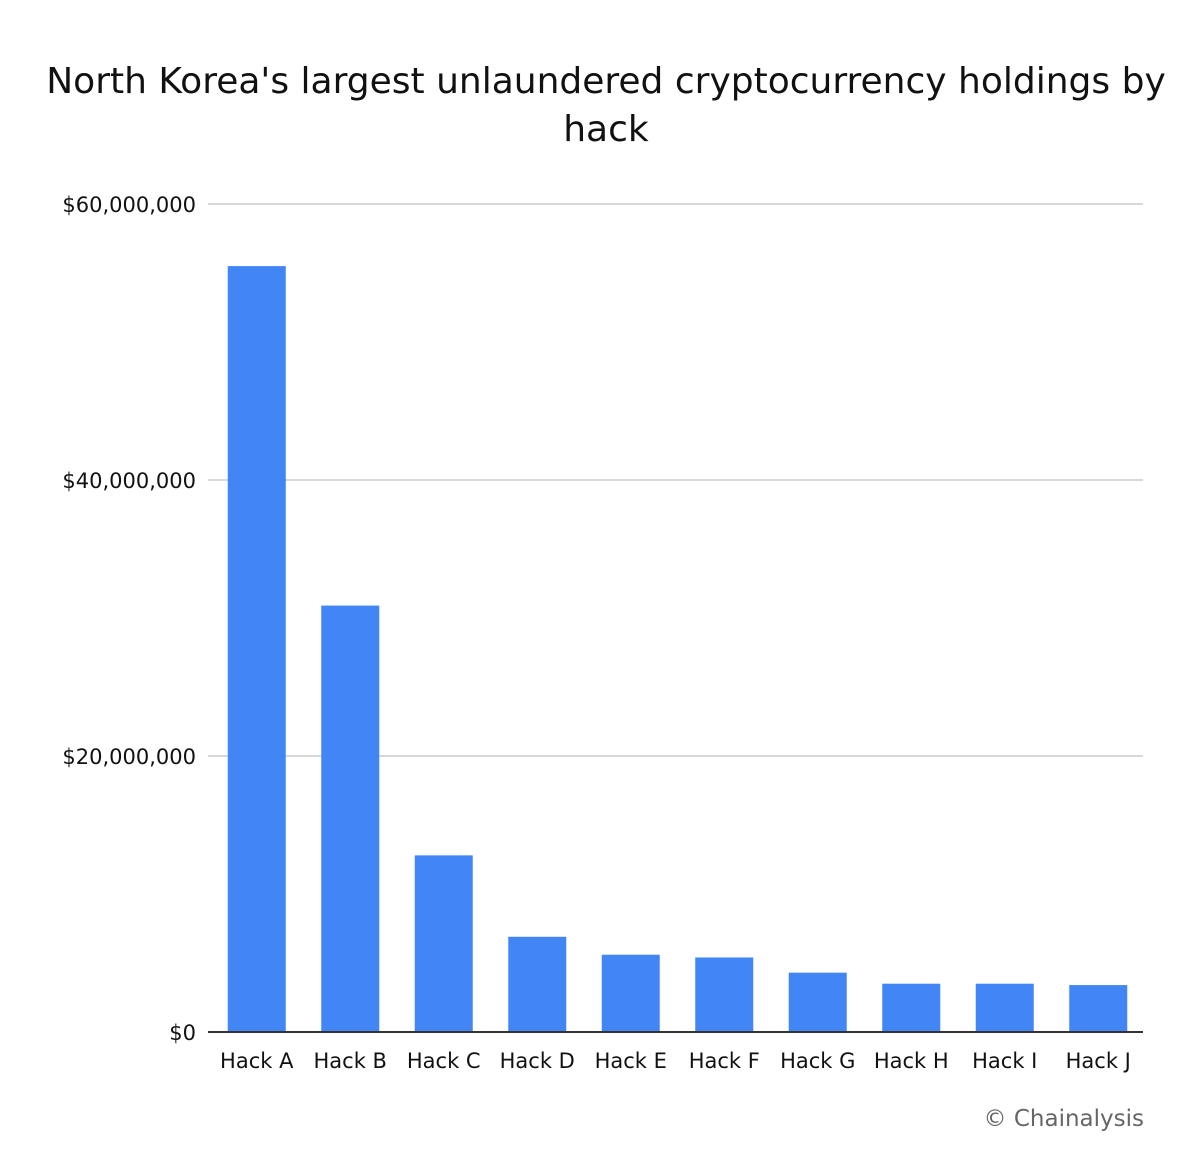 Image resolution: width=1200 pixels, height=1154 pixels. What do you see at coordinates (182, 1033) in the screenshot?
I see `y-tick-label: $0` at bounding box center [182, 1033].